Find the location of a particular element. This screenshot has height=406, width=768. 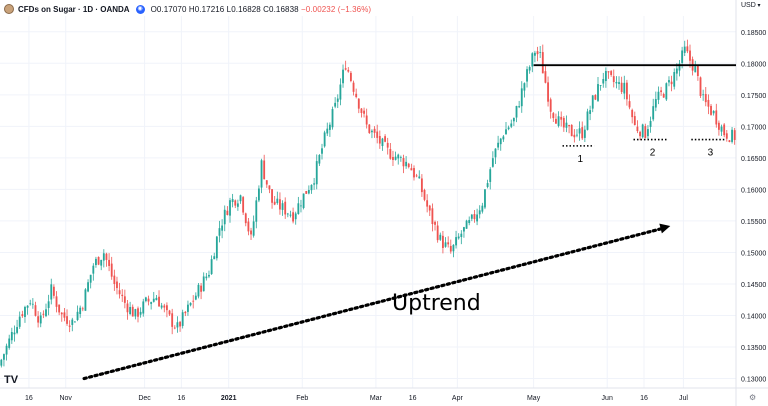

symbol-title: CFDs on Sugar · 1D · OANDA is located at coordinates (74, 9).